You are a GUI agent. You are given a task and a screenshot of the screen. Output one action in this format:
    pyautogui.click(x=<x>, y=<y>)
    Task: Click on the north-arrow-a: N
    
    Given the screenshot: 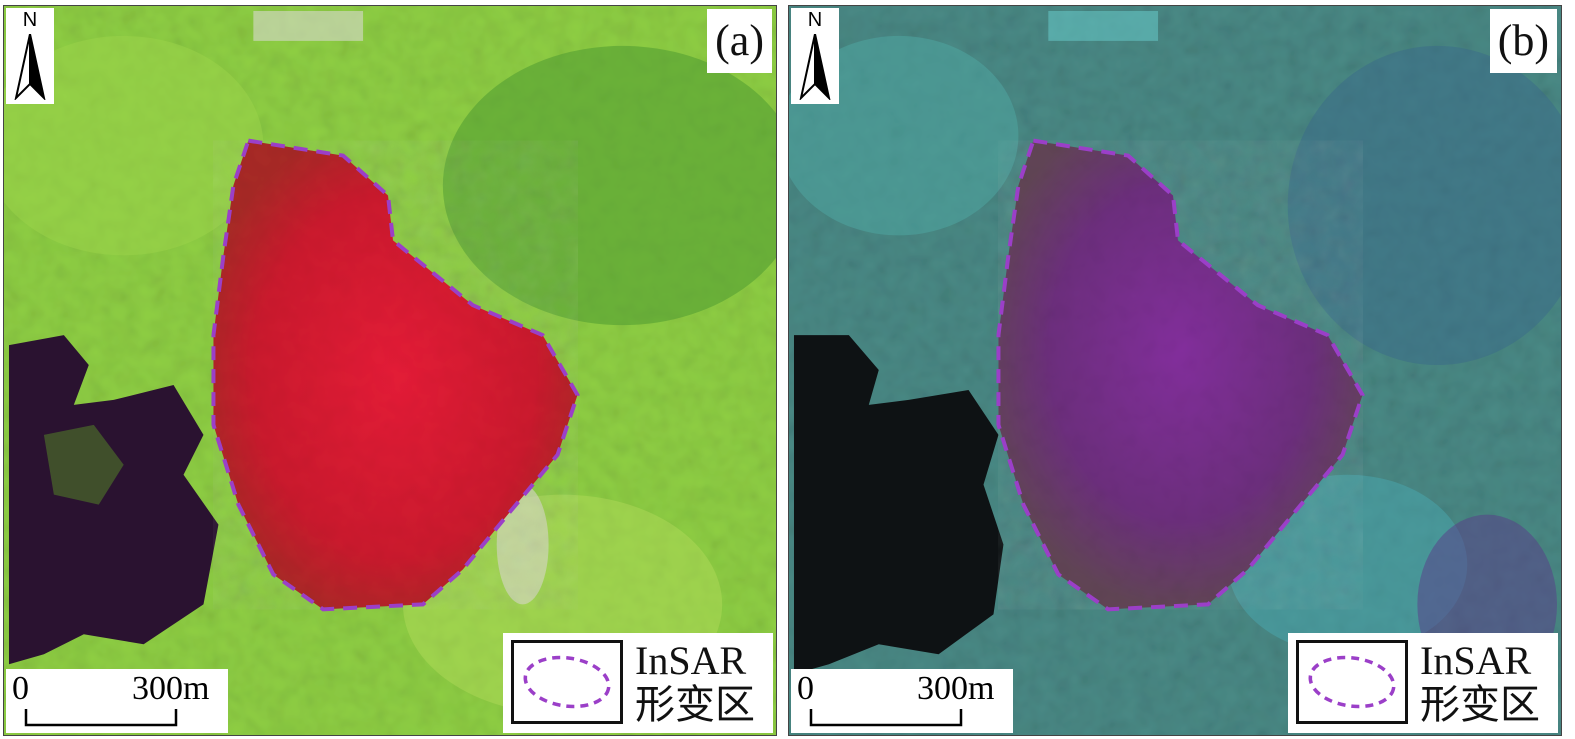 What is the action you would take?
    pyautogui.click(x=30, y=56)
    